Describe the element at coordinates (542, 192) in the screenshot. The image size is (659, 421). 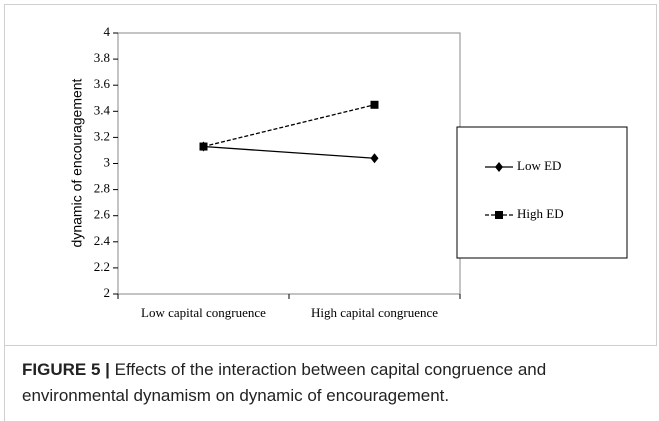
I see `legend-box` at that location.